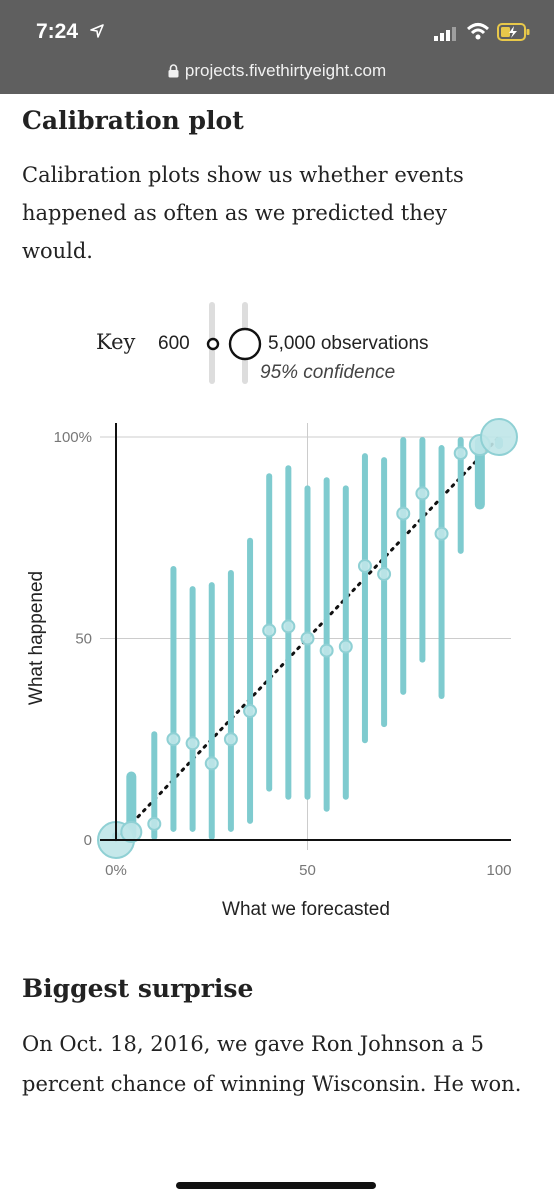 Image resolution: width=554 pixels, height=1200 pixels. What do you see at coordinates (97, 31) in the screenshot?
I see `location-arrow-icon` at bounding box center [97, 31].